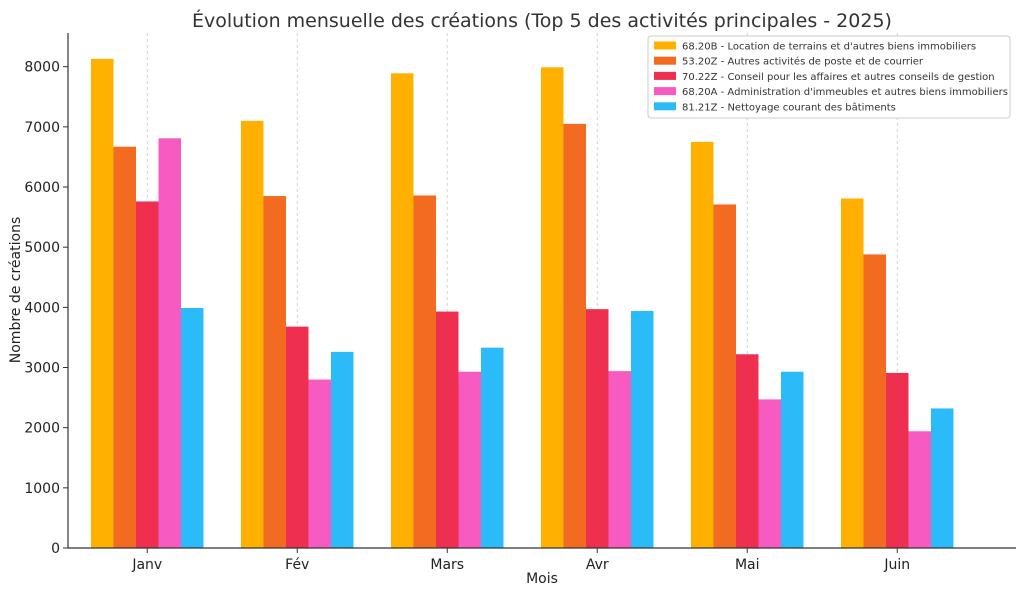 The height and width of the screenshot is (594, 1024). What do you see at coordinates (42, 68) in the screenshot?
I see `y-tick-label: 8000` at bounding box center [42, 68].